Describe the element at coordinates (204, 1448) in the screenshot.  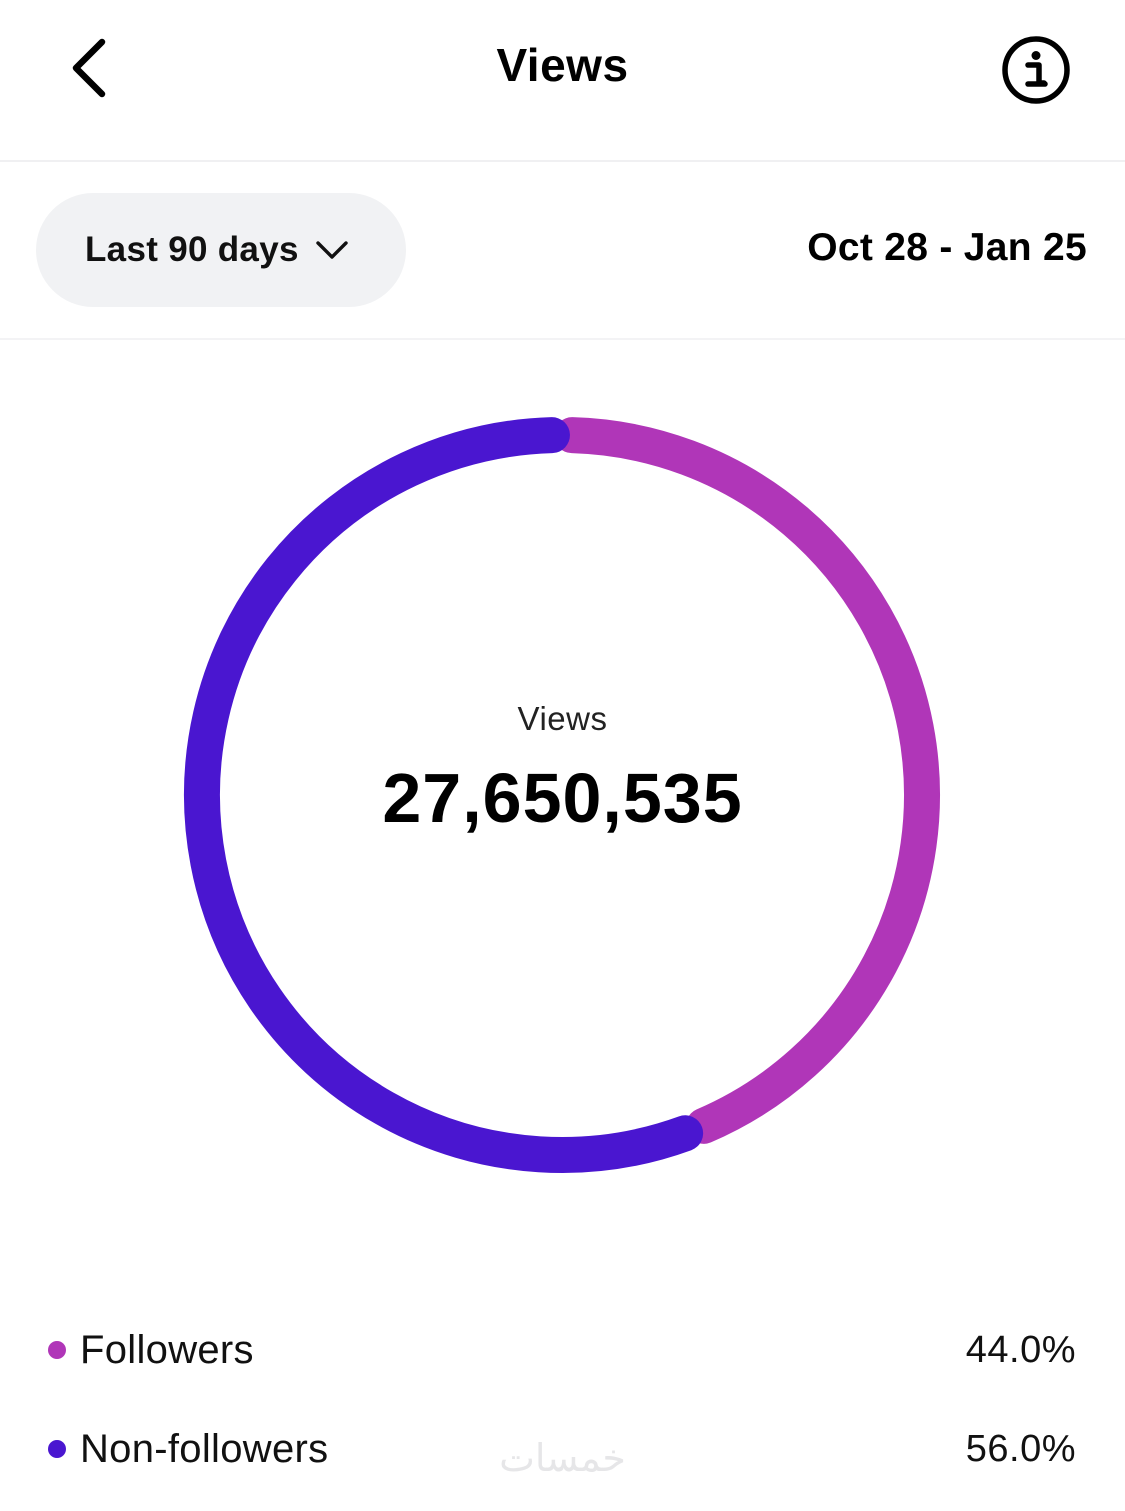
I see `legend-label: Non-followers` at that location.